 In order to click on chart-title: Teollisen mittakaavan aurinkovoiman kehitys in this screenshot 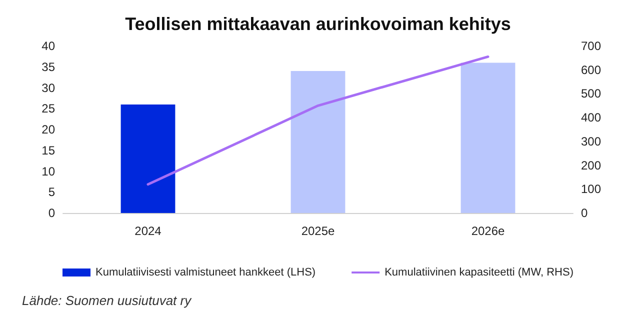, I will do `click(318, 24)`.